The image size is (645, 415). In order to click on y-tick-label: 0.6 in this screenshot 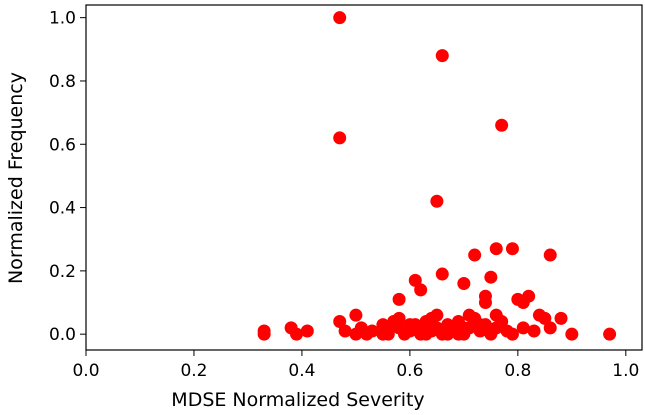, I will do `click(62, 145)`.